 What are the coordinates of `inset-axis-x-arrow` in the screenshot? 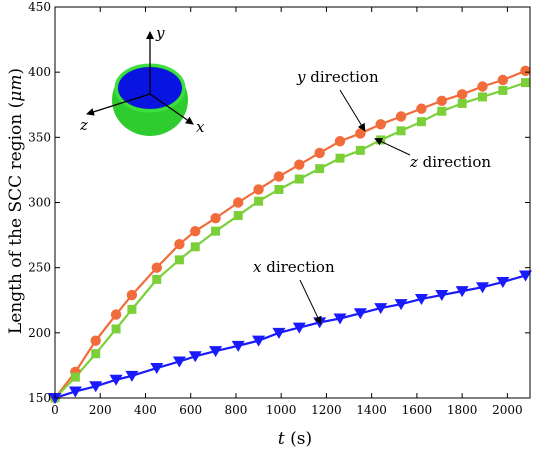 It's located at (171, 109).